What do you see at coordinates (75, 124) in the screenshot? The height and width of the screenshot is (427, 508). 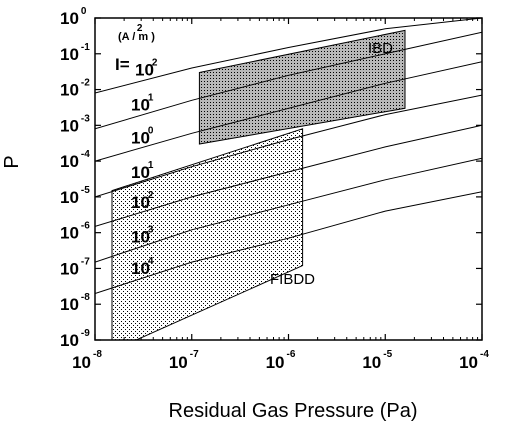 I see `y-tick-label: 10 -3` at bounding box center [75, 124].